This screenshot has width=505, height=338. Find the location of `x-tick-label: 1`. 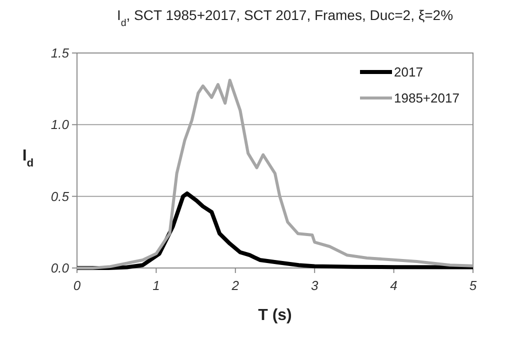

x-tick-label: 1 is located at coordinates (156, 285).